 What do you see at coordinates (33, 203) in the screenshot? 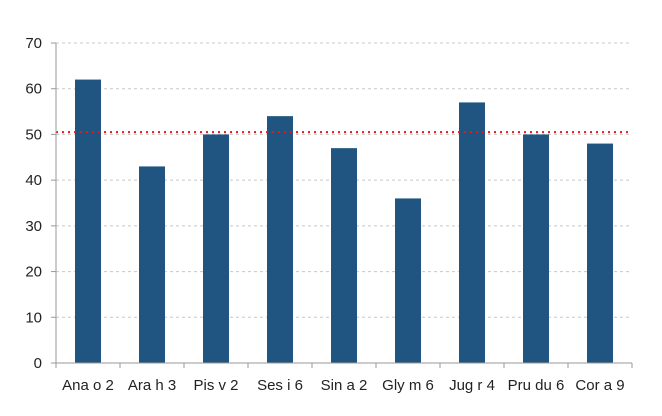
I see `y-axis-tick-labels: 0 10 20 30 40 50 60 70` at bounding box center [33, 203].